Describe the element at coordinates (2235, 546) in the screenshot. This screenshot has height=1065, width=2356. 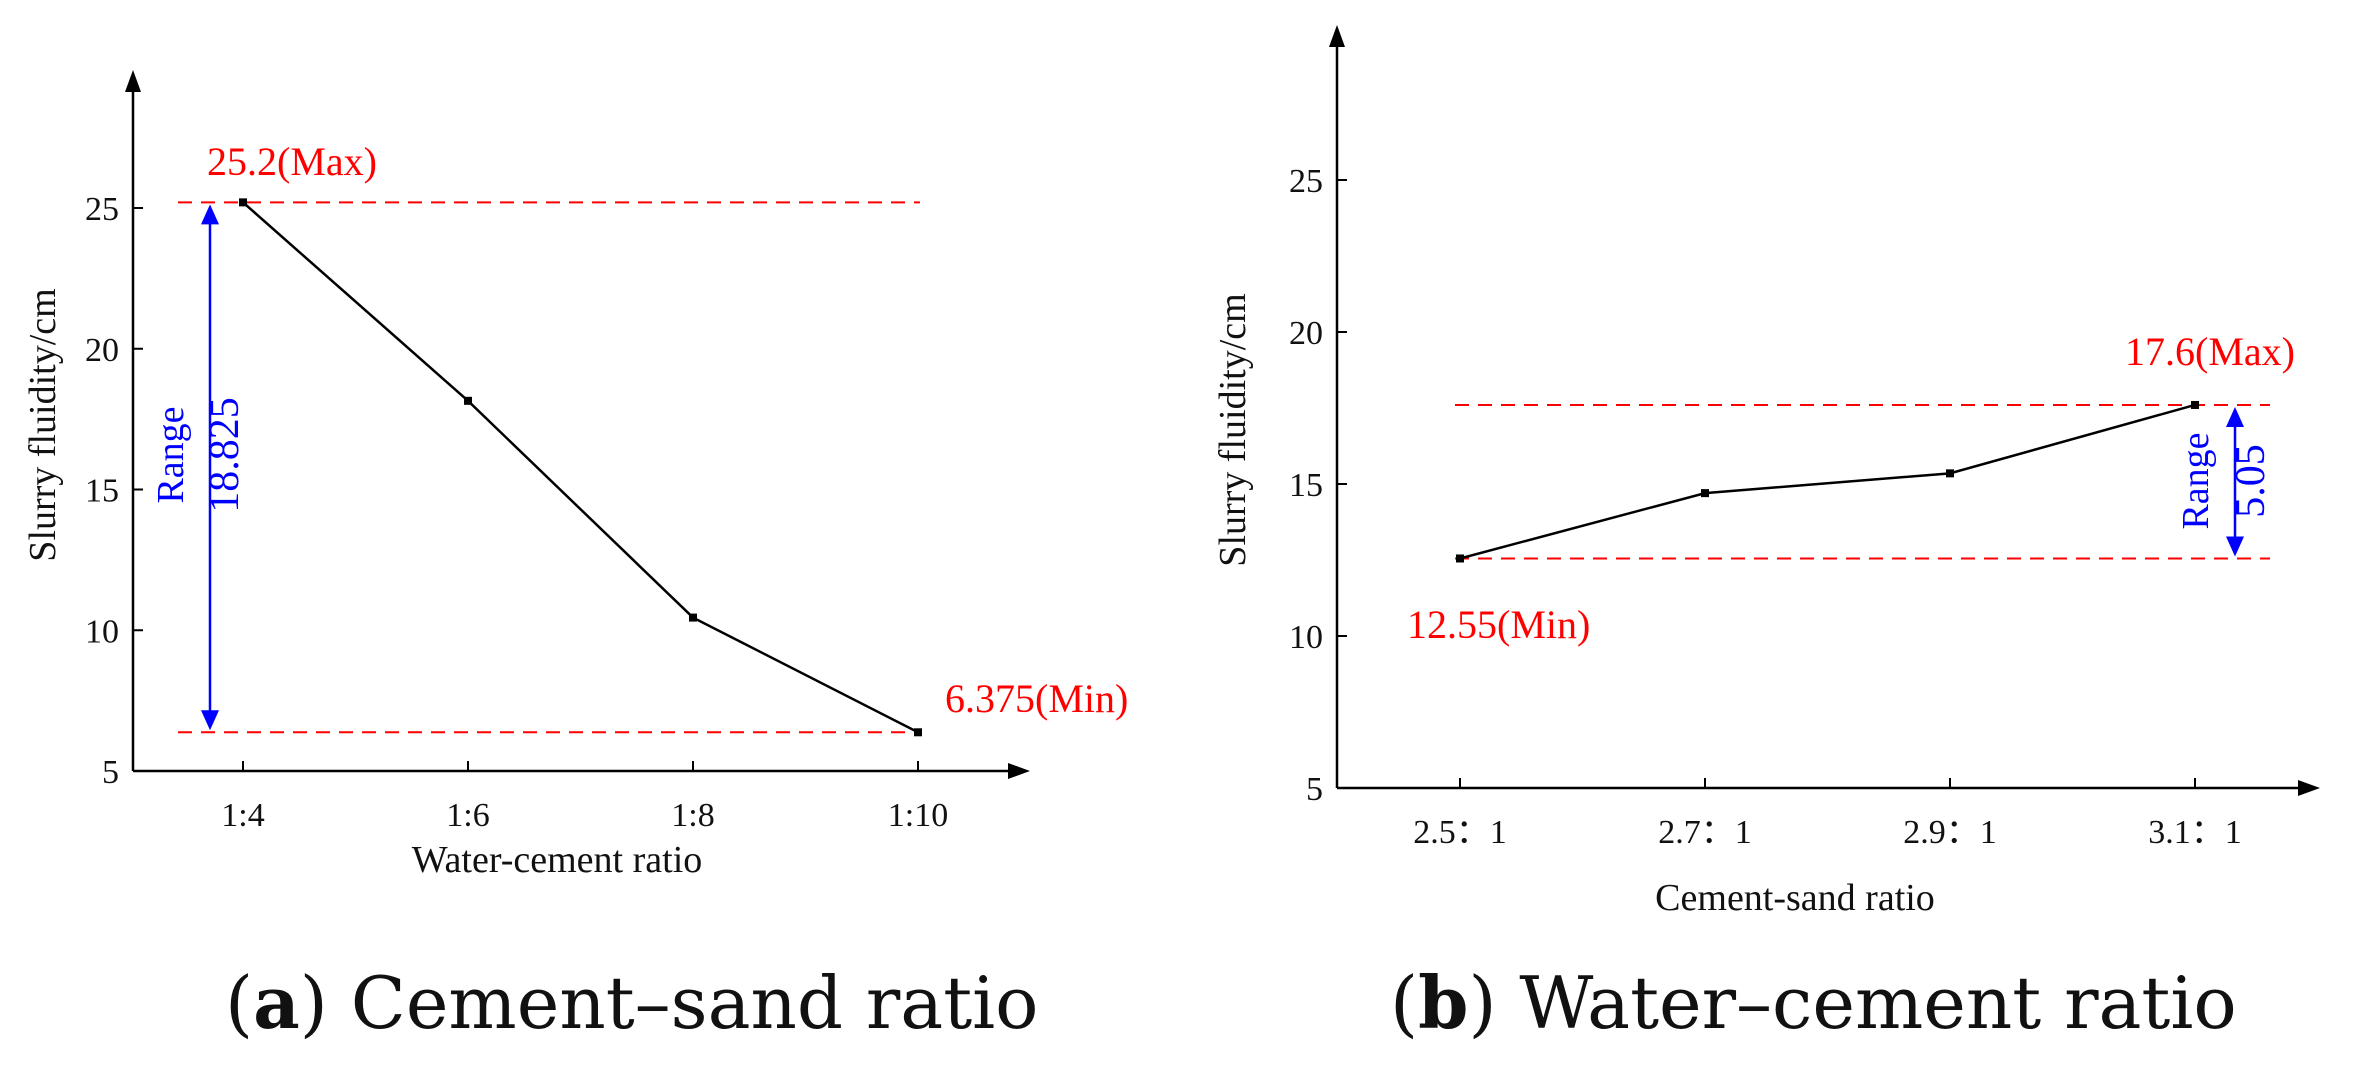
I see `range-arrow-head-bottom-b` at that location.